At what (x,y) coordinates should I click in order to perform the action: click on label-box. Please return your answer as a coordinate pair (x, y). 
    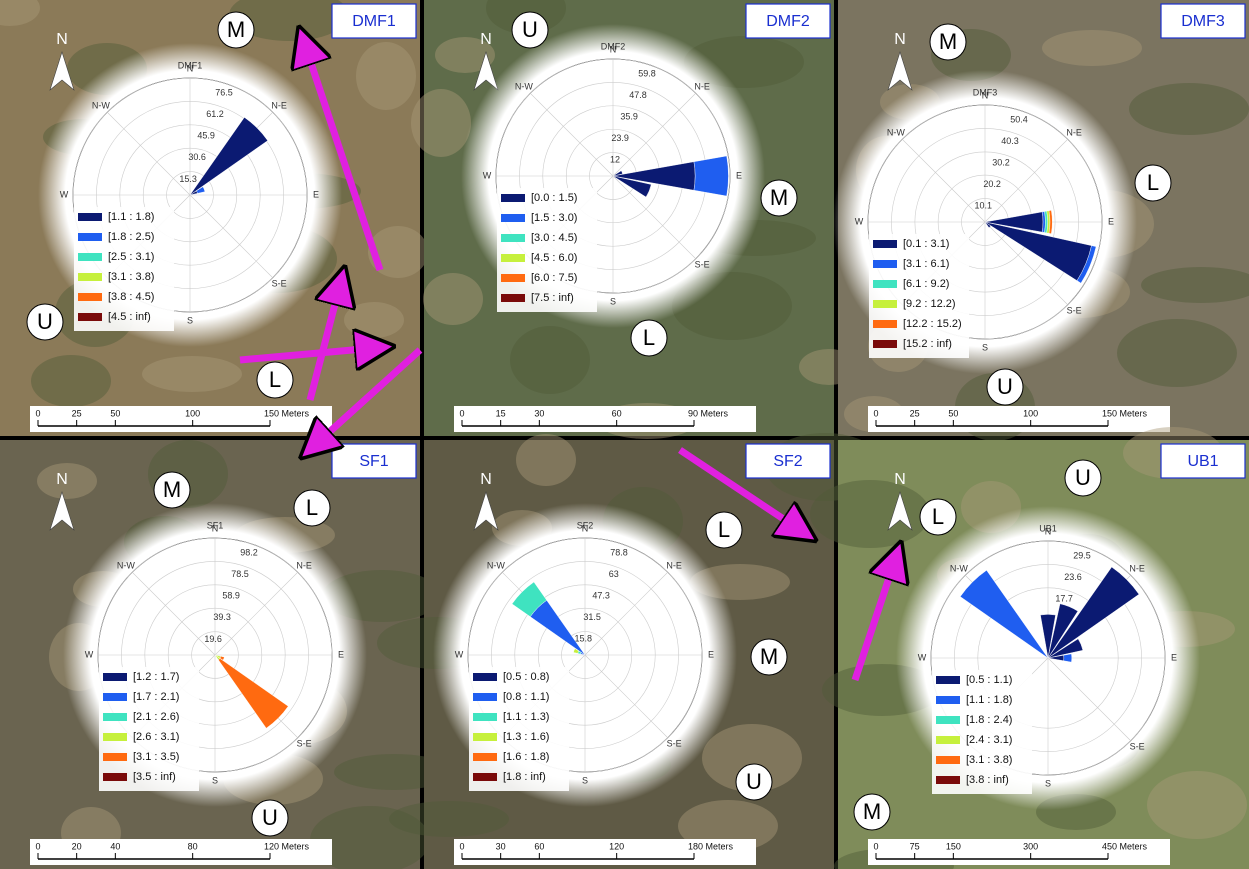
    Looking at the image, I should click on (374, 21).